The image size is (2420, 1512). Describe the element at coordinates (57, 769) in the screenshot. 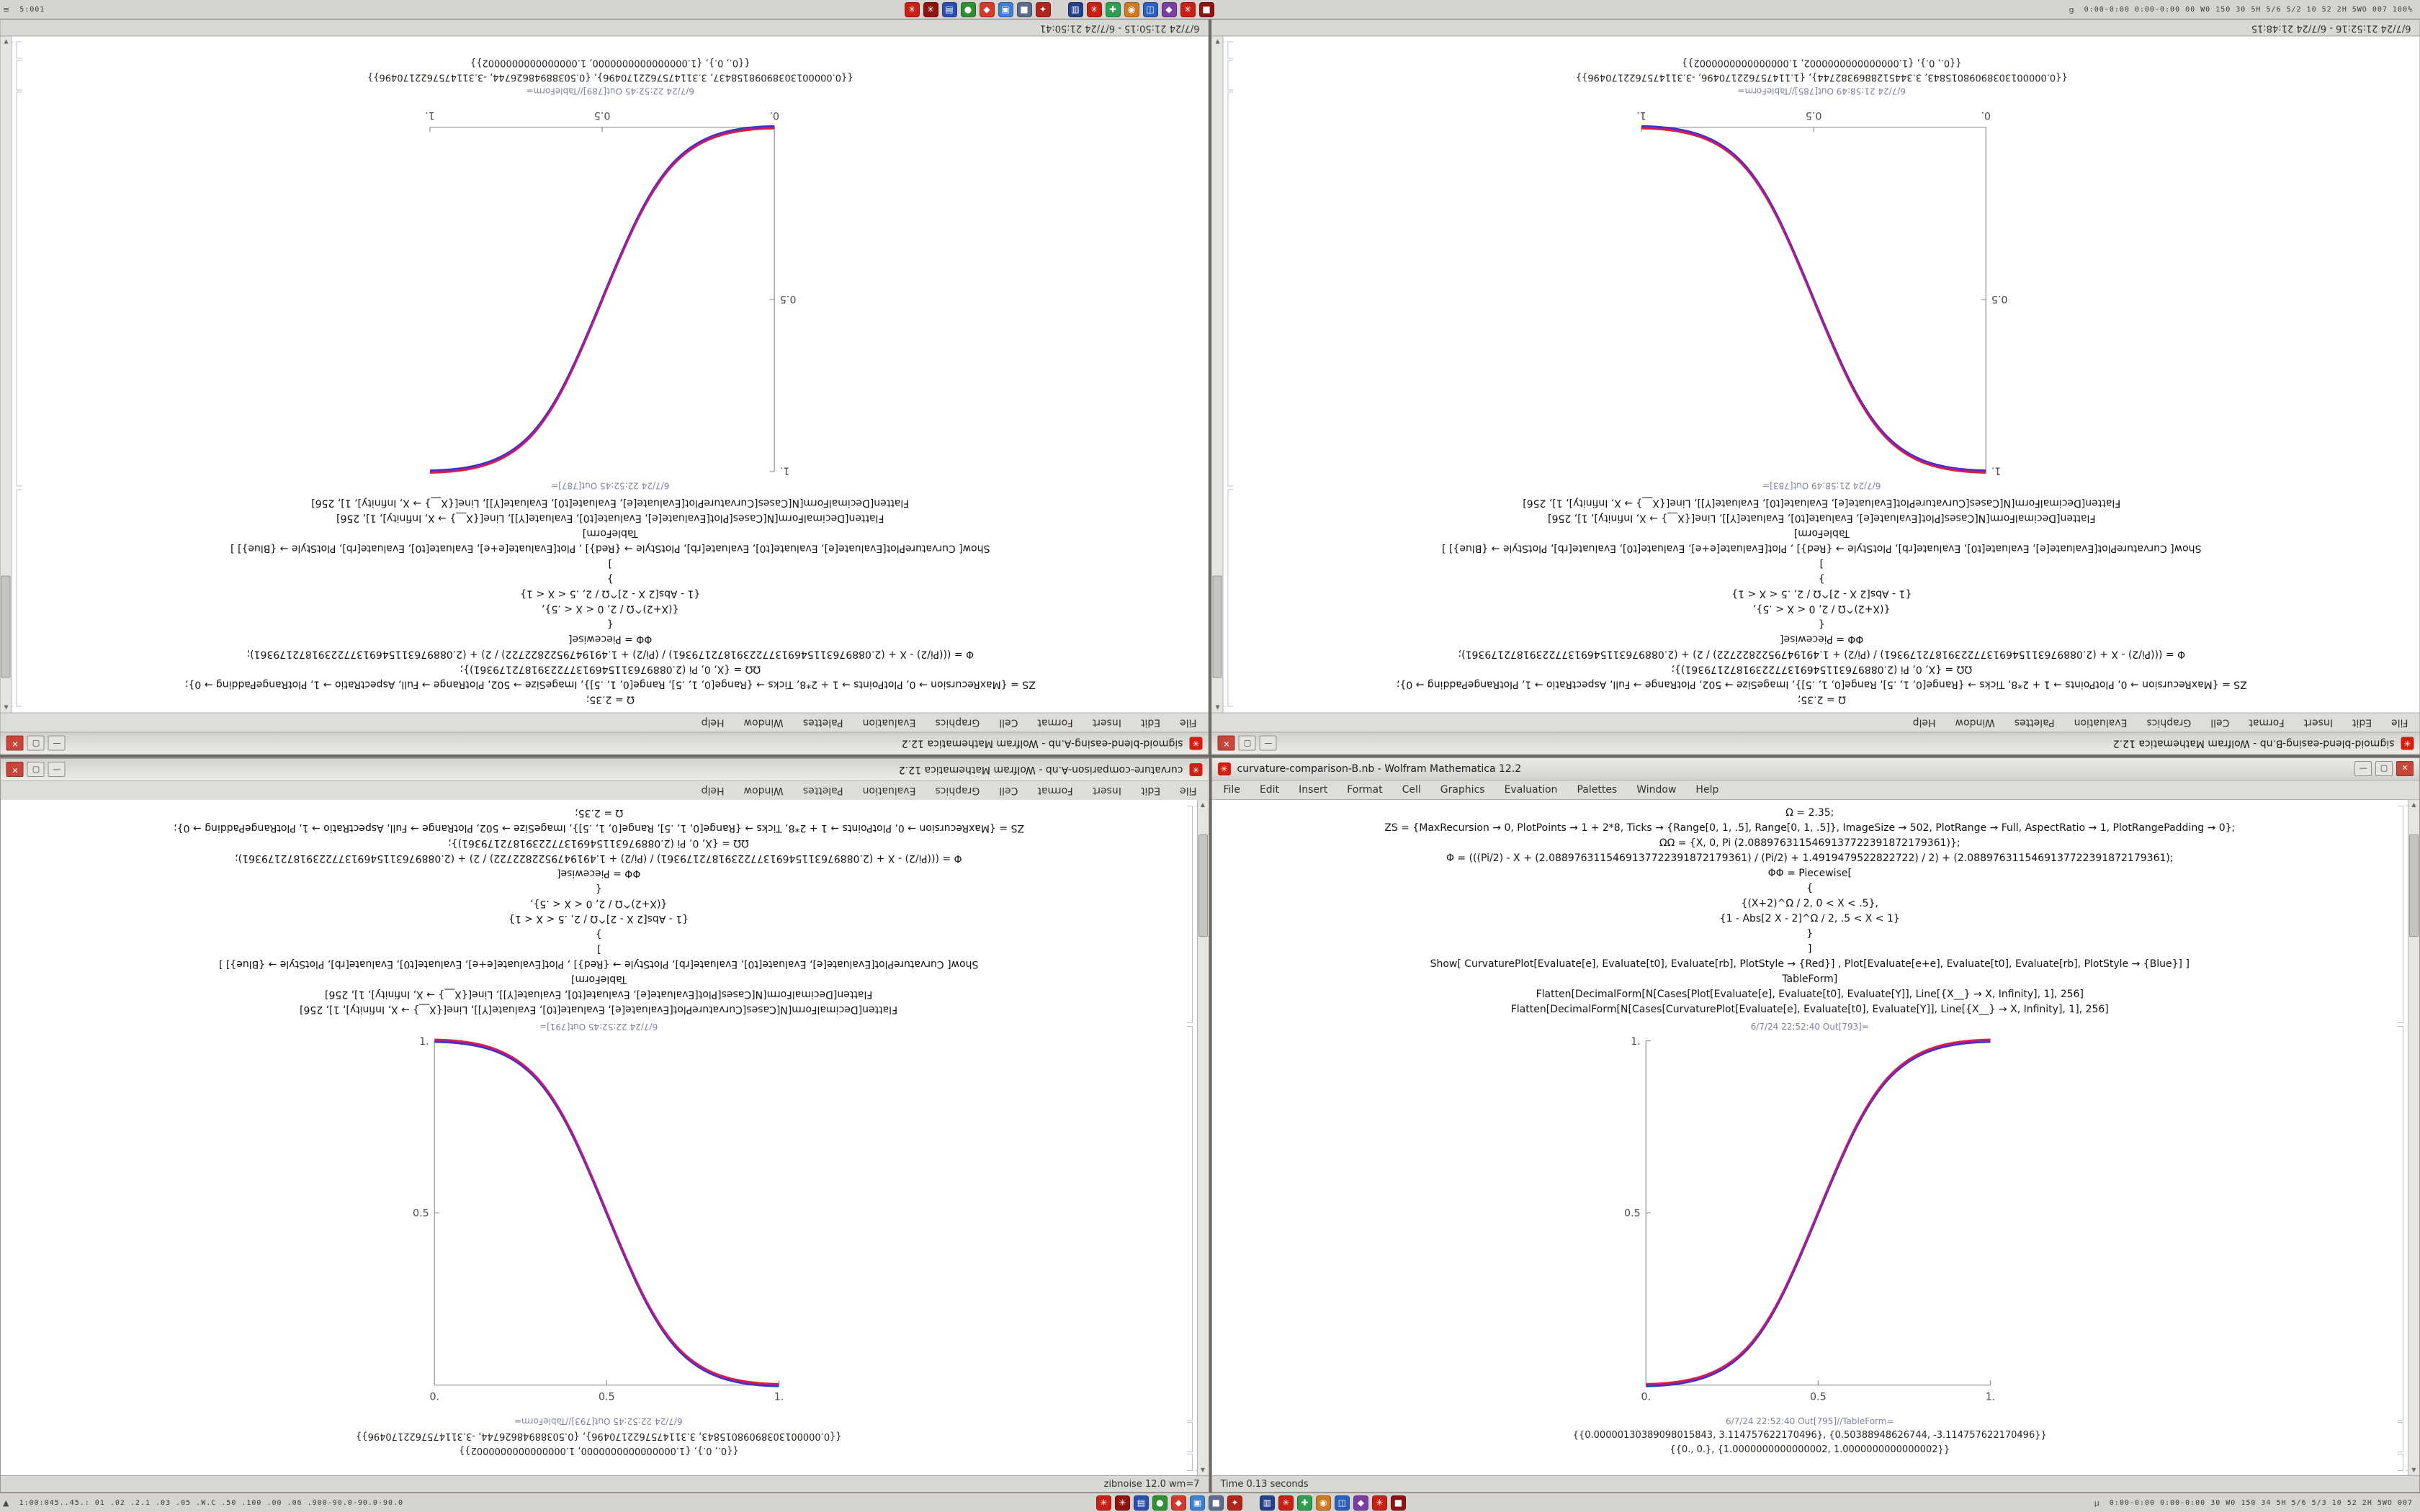

I see `minimize-button: —` at that location.